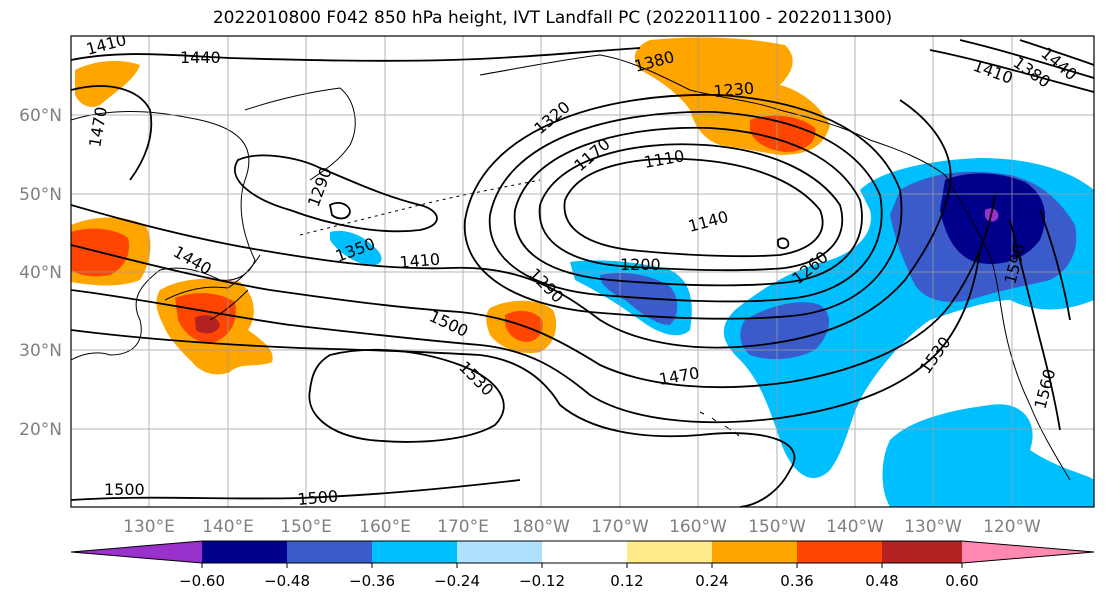 This screenshot has height=601, width=1105. I want to click on lon-label: 170°E, so click(463, 527).